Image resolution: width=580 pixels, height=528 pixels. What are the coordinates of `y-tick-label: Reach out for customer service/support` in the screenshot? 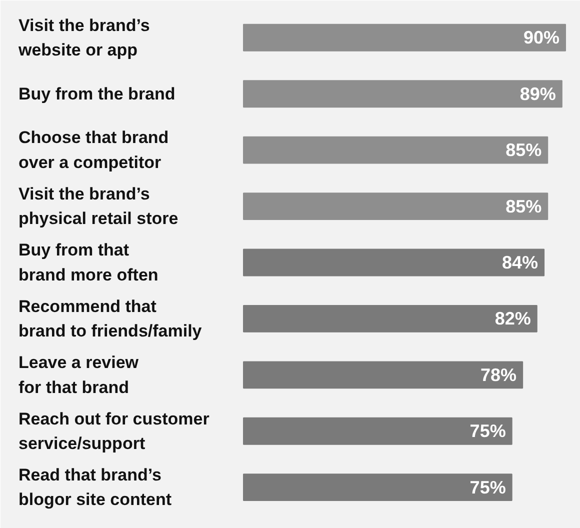 It's located at (114, 431).